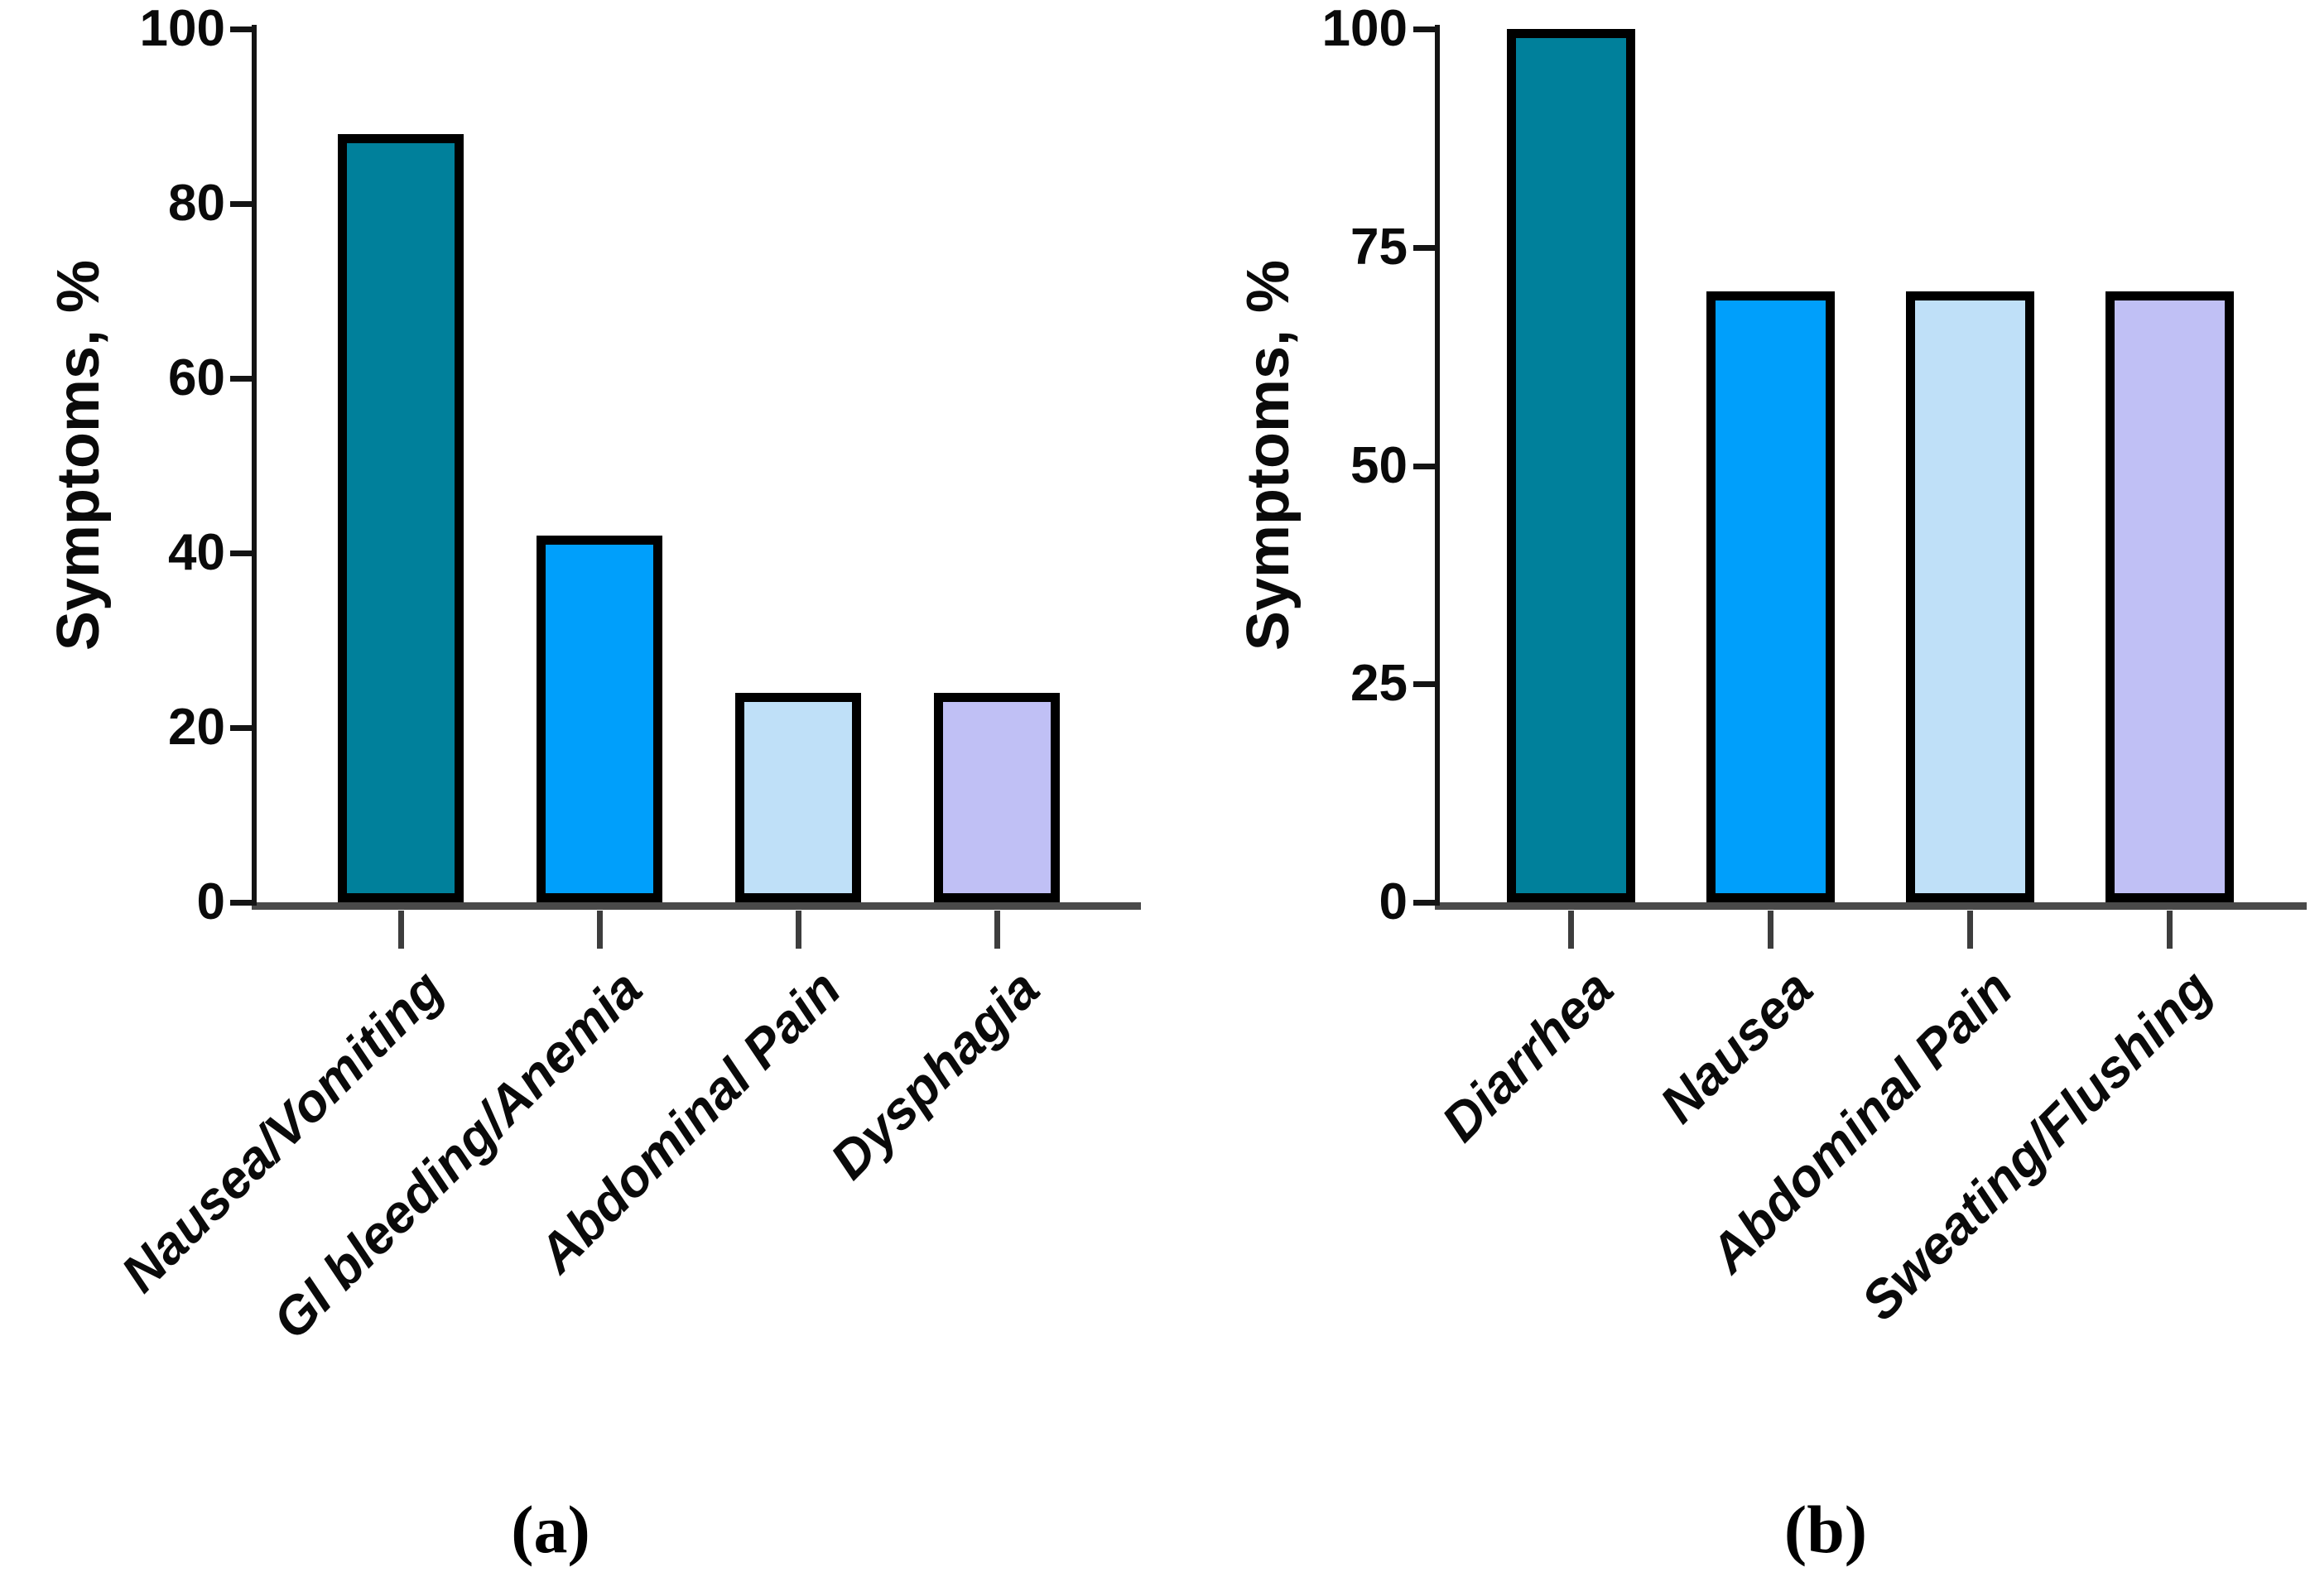 The width and height of the screenshot is (2310, 1596). Describe the element at coordinates (1770, 596) in the screenshot. I see `panel-b-bar-nausea` at that location.